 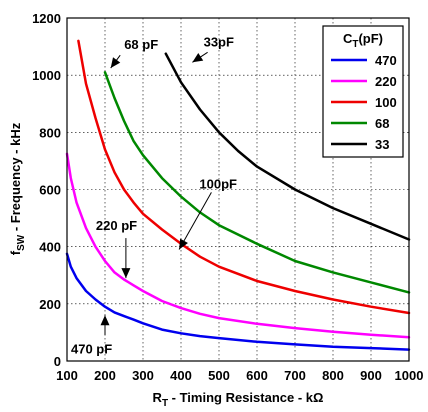 I want to click on x-tick-label: 500, so click(x=219, y=375).